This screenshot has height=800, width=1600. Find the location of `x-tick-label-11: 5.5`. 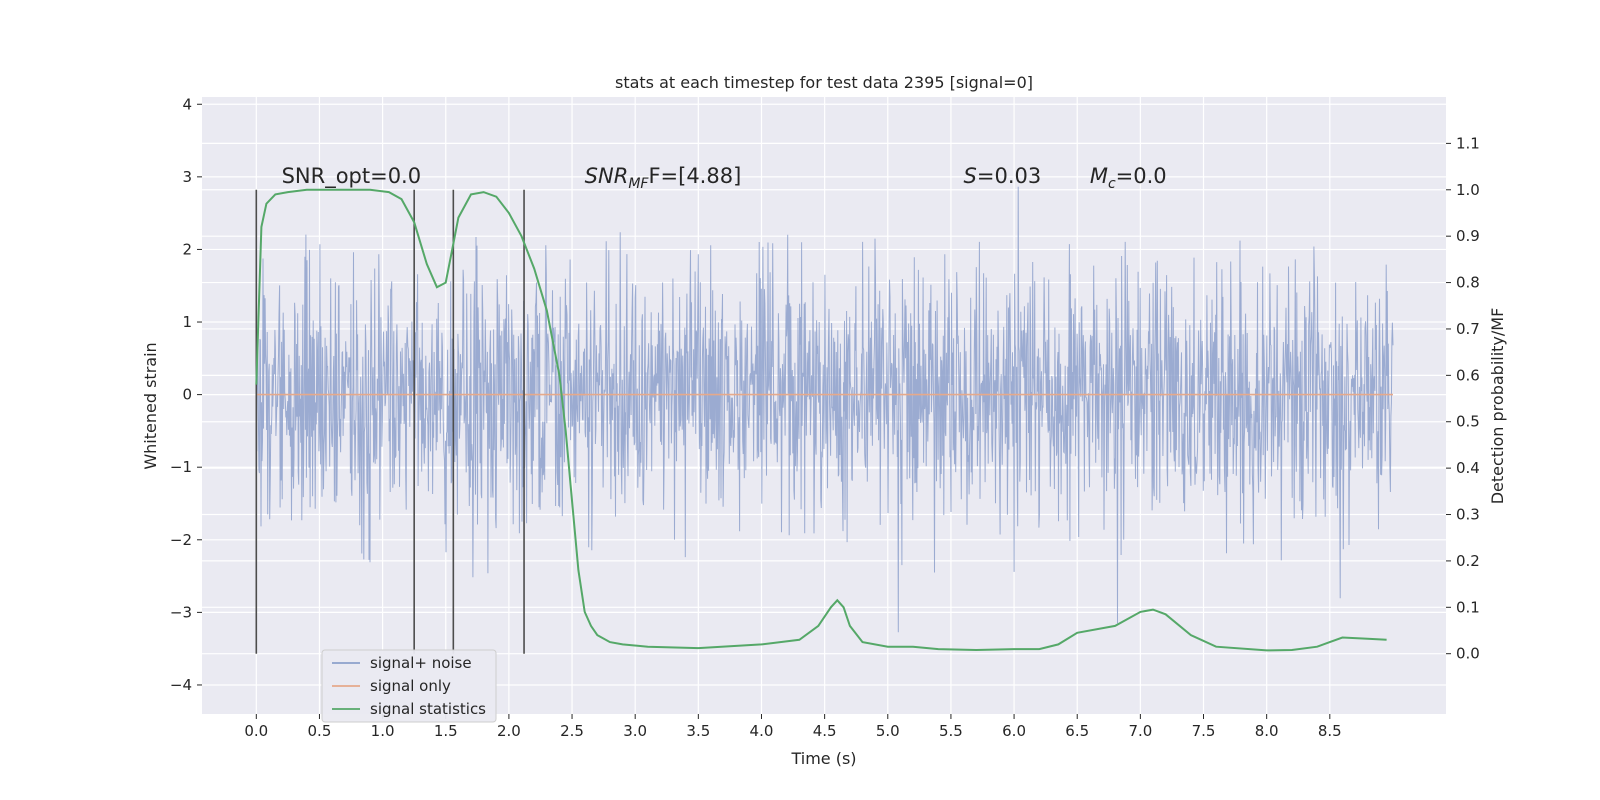

x-tick-label-11: 5.5 is located at coordinates (951, 731).